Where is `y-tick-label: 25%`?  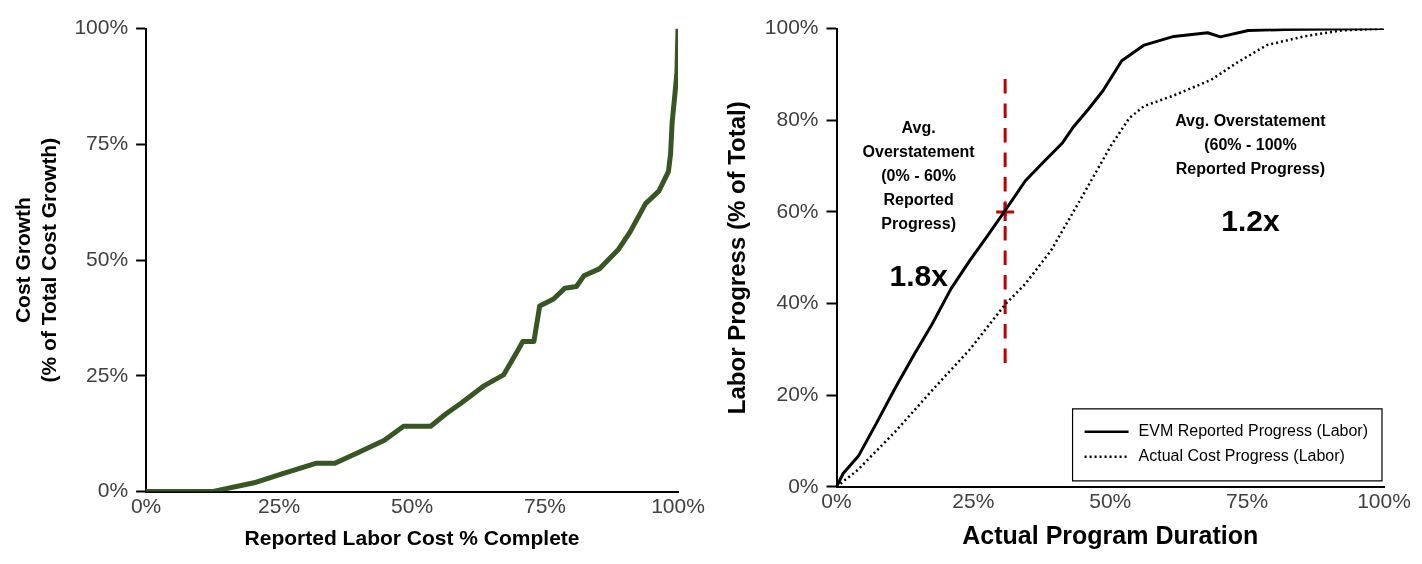 y-tick-label: 25% is located at coordinates (107, 374).